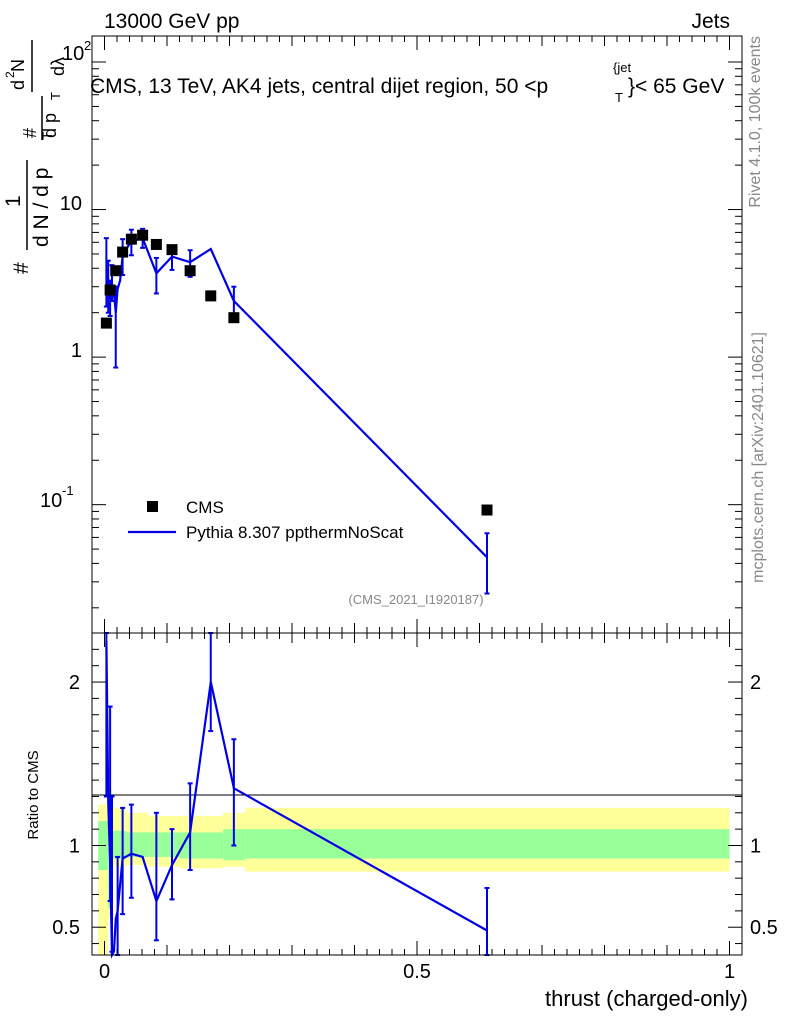  What do you see at coordinates (65, 275) in the screenshot?
I see `main-ytick-labels: 10 2 10 1 10 -1` at bounding box center [65, 275].